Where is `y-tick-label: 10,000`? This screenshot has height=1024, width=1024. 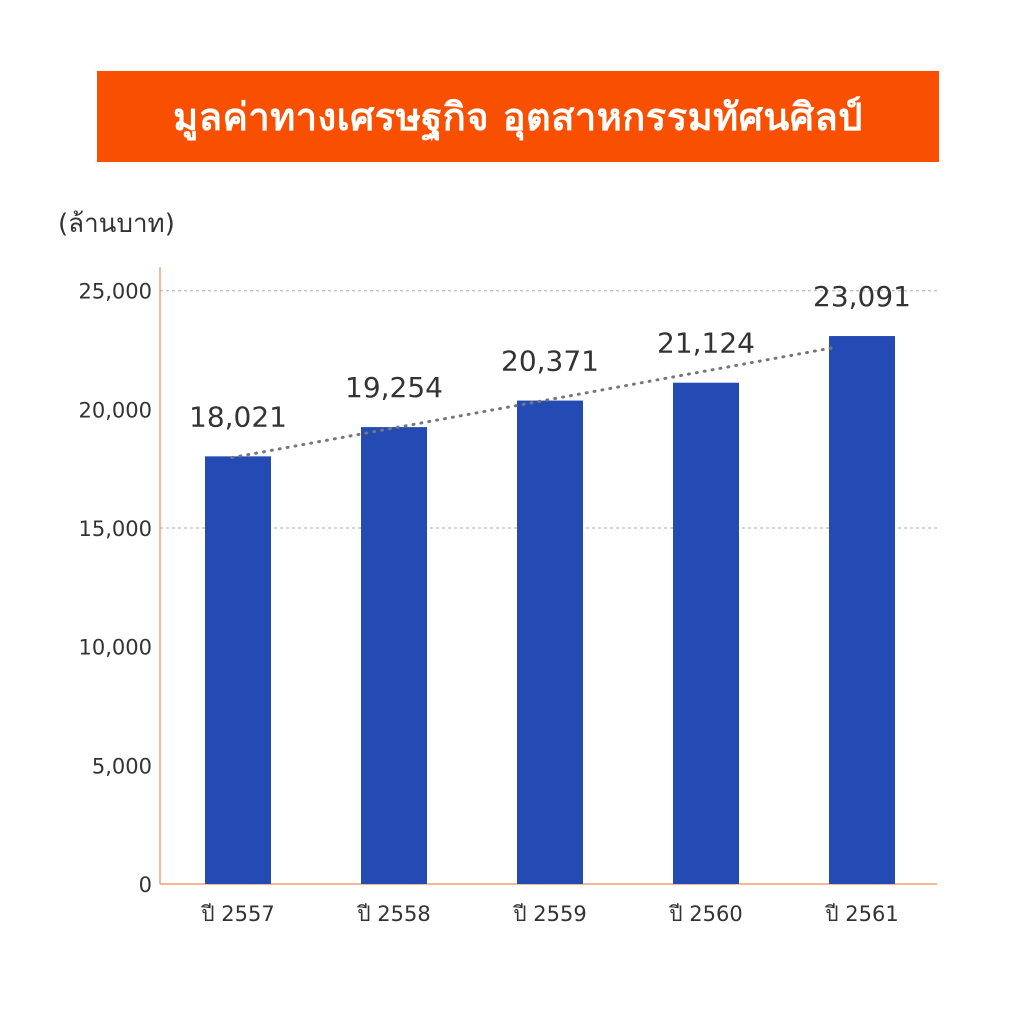 y-tick-label: 10,000 is located at coordinates (115, 648).